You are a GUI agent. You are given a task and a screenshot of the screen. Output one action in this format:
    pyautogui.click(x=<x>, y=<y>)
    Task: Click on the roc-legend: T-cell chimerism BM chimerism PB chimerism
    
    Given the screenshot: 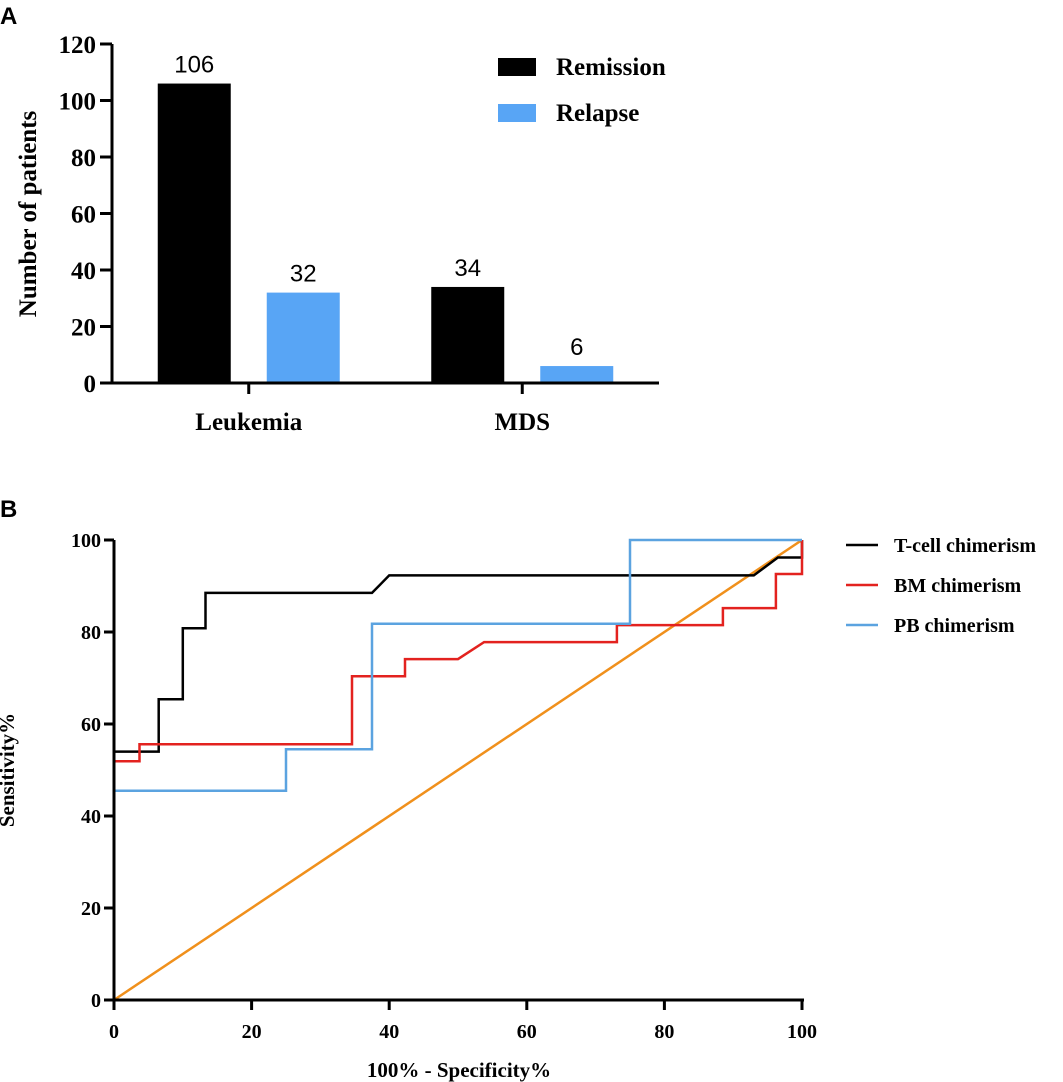 What is the action you would take?
    pyautogui.click(x=941, y=586)
    